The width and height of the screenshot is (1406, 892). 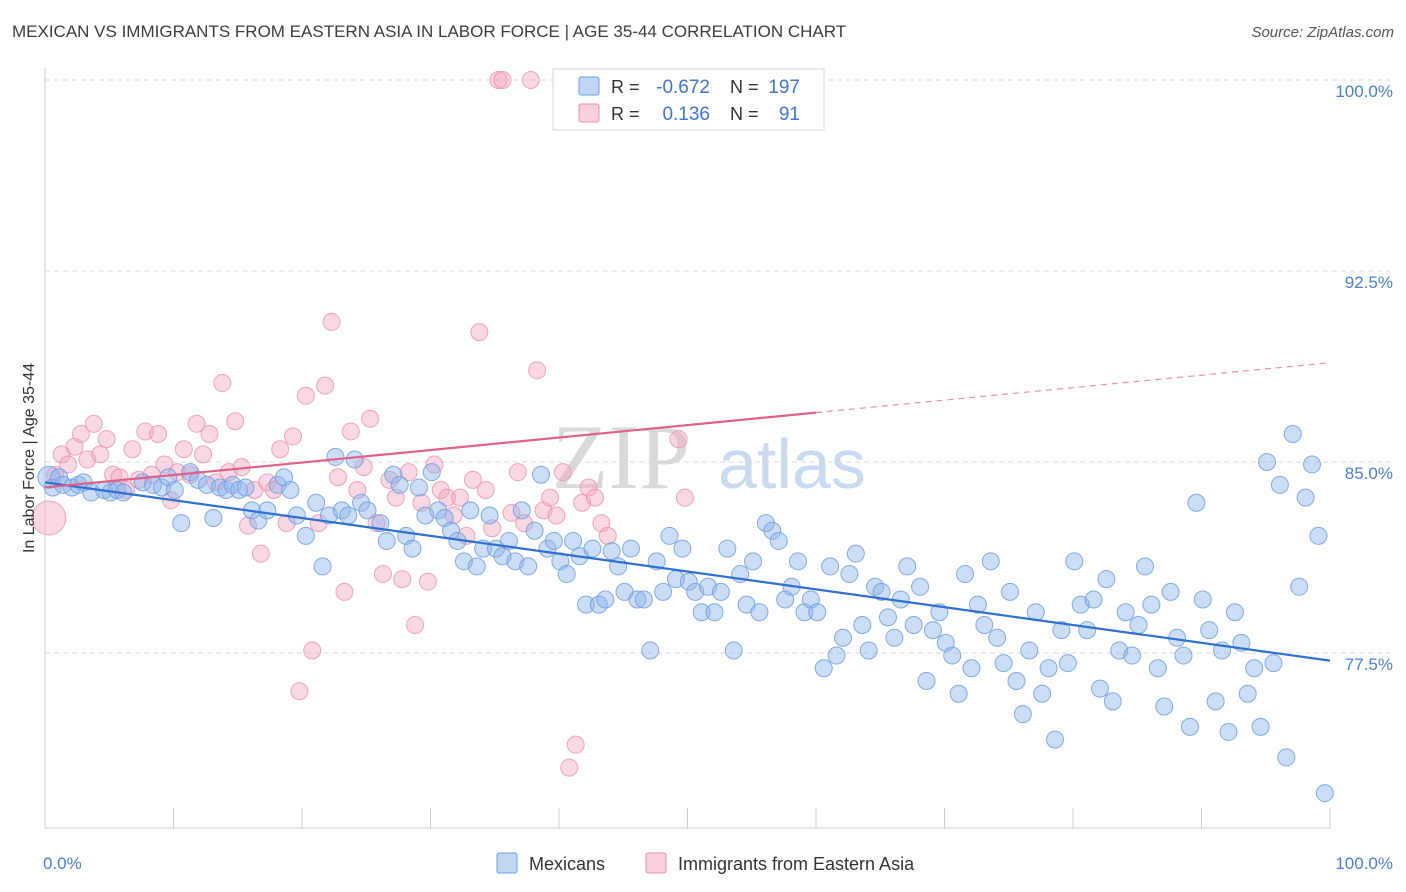 What do you see at coordinates (507, 863) in the screenshot?
I see `series-legend-swatch-mexicans` at bounding box center [507, 863].